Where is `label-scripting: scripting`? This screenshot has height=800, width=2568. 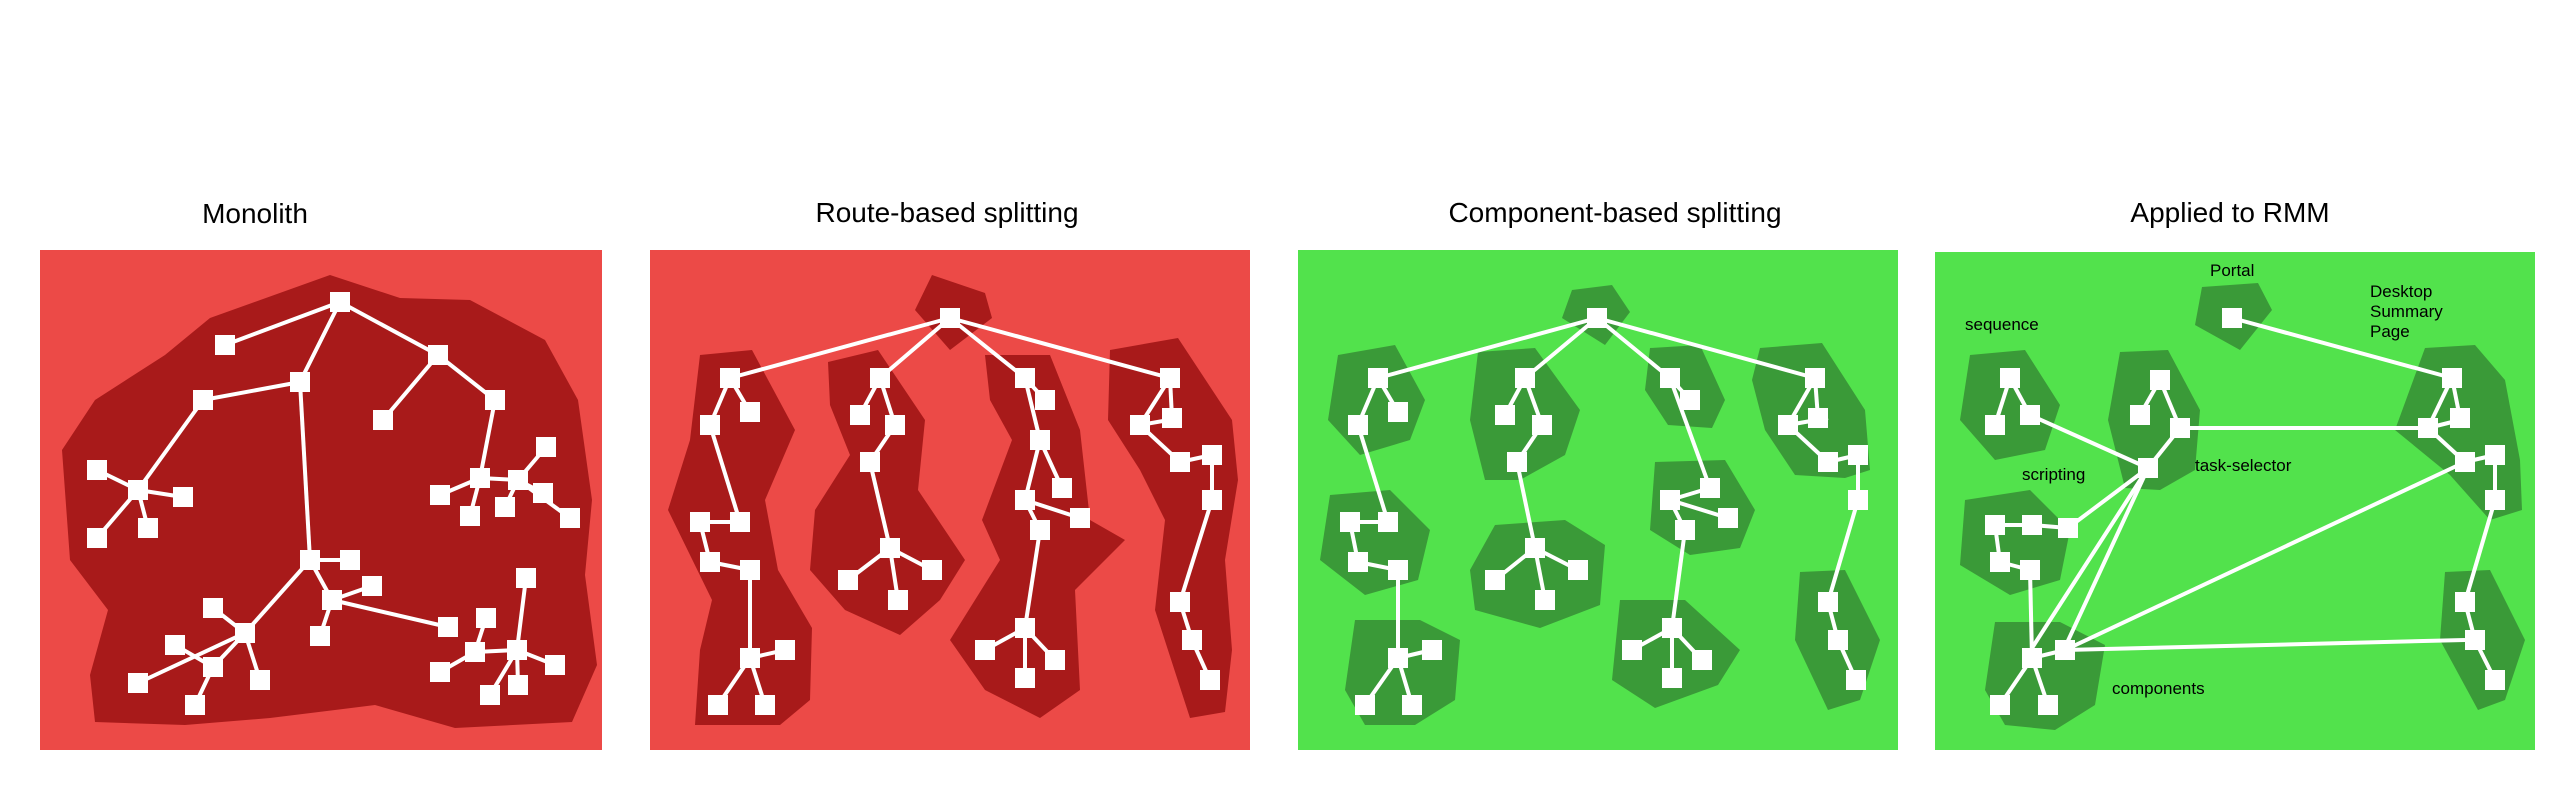 label-scripting: scripting is located at coordinates (2053, 474).